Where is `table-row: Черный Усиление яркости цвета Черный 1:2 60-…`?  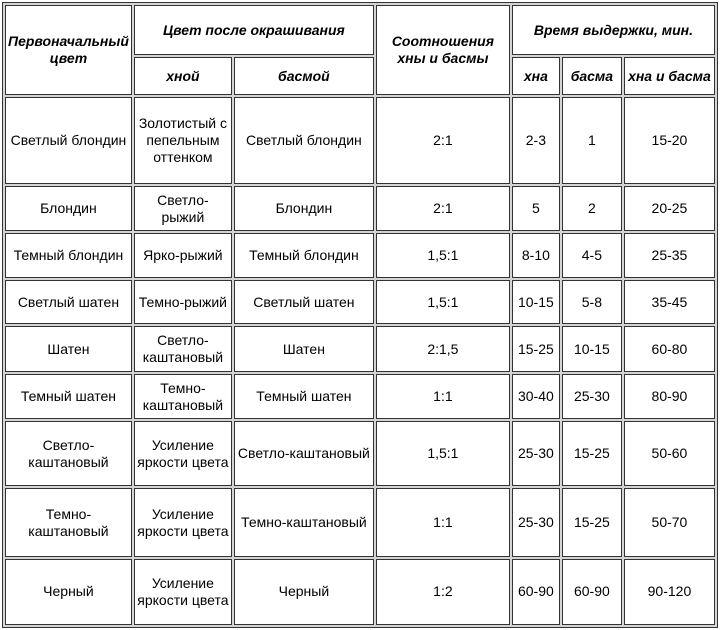
table-row: Черный Усиление яркости цвета Черный 1:2 60-… is located at coordinates (360, 591).